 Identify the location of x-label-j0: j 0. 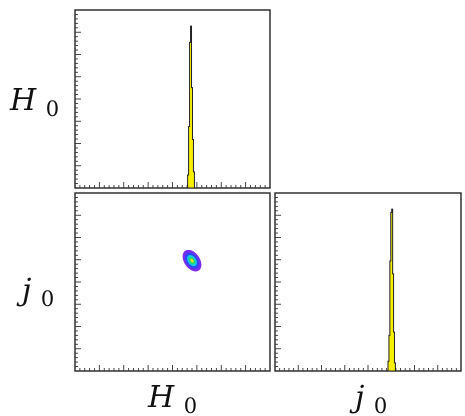
(368, 398).